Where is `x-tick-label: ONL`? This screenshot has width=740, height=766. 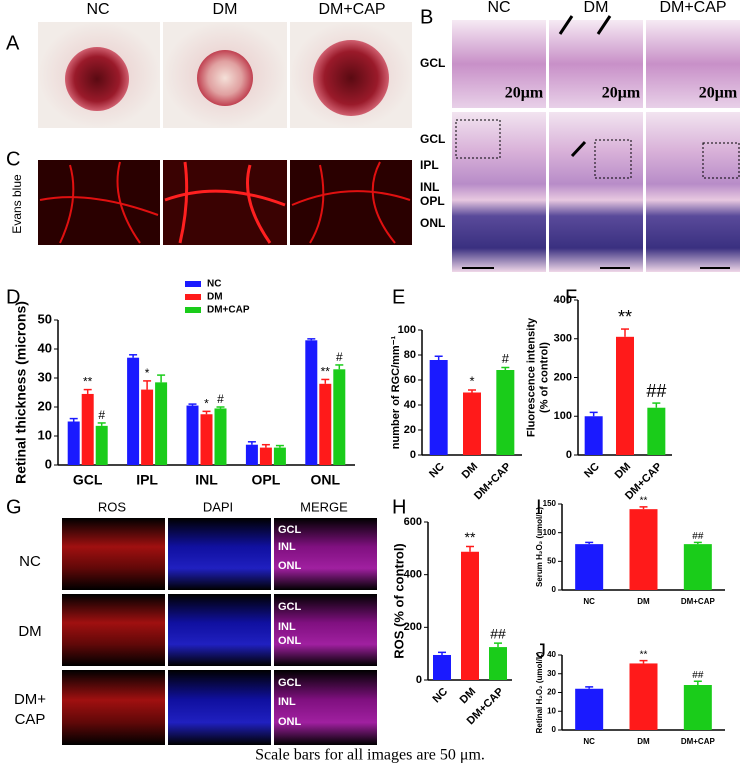
x-tick-label: ONL is located at coordinates (326, 480).